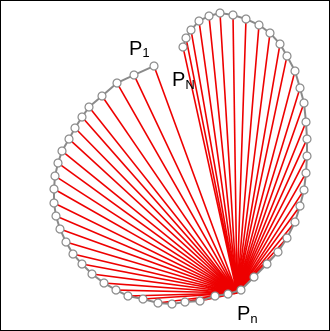  What do you see at coordinates (243, 314) in the screenshot?
I see `label-pn-letter: P` at bounding box center [243, 314].